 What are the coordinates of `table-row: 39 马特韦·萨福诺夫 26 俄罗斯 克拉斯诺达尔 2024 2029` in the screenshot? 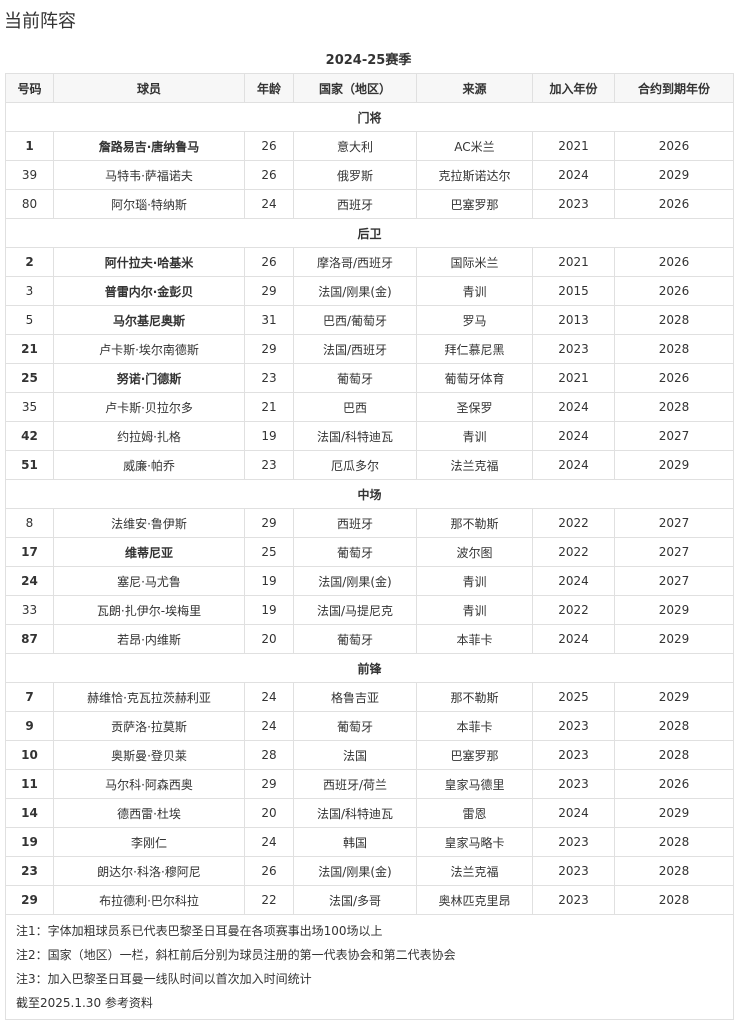 It's located at (369, 175).